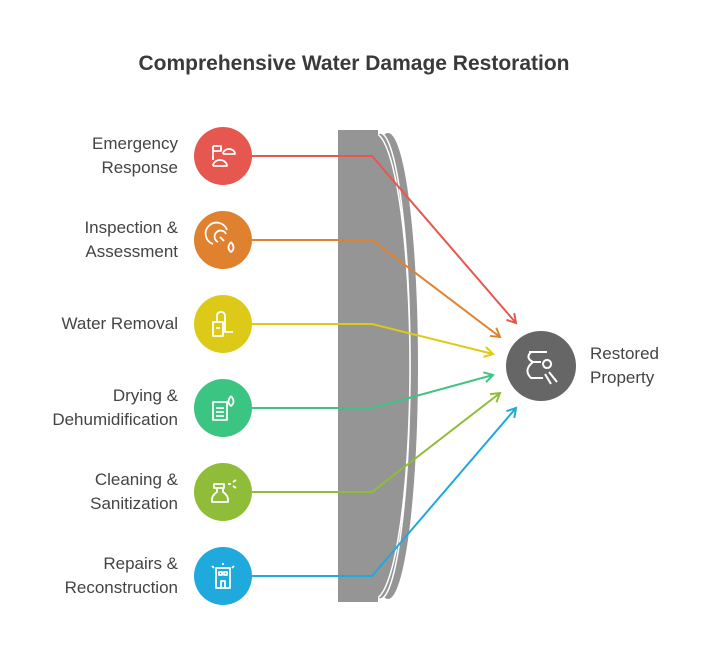 Image resolution: width=708 pixels, height=654 pixels. I want to click on output-circle, so click(541, 366).